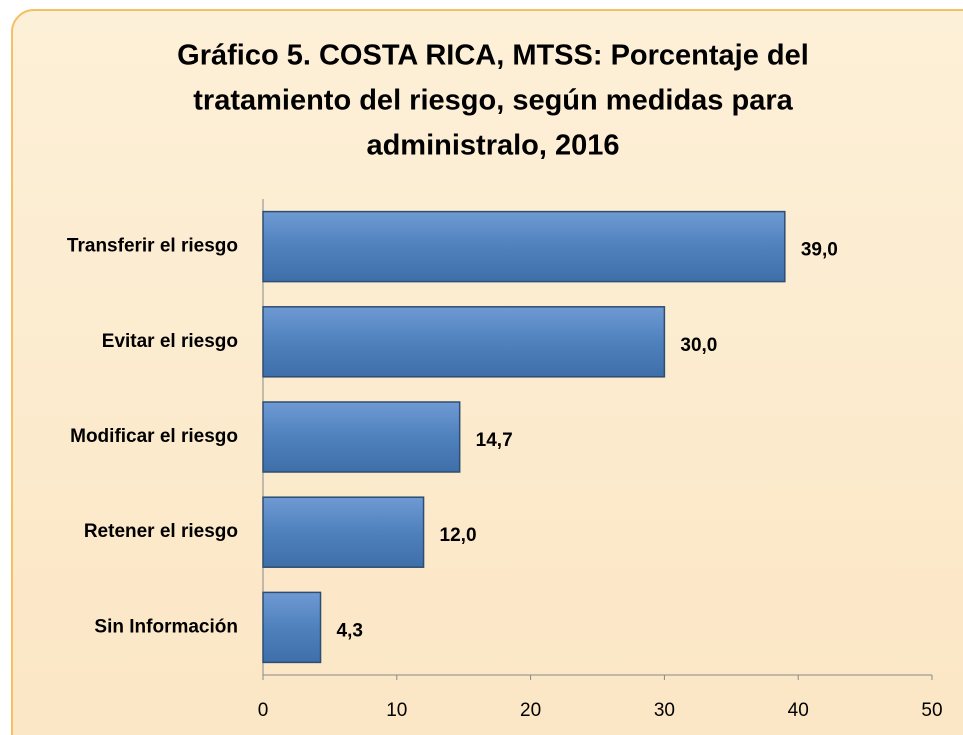 This screenshot has width=963, height=735. Describe the element at coordinates (664, 710) in the screenshot. I see `x-tick-label: 30` at that location.